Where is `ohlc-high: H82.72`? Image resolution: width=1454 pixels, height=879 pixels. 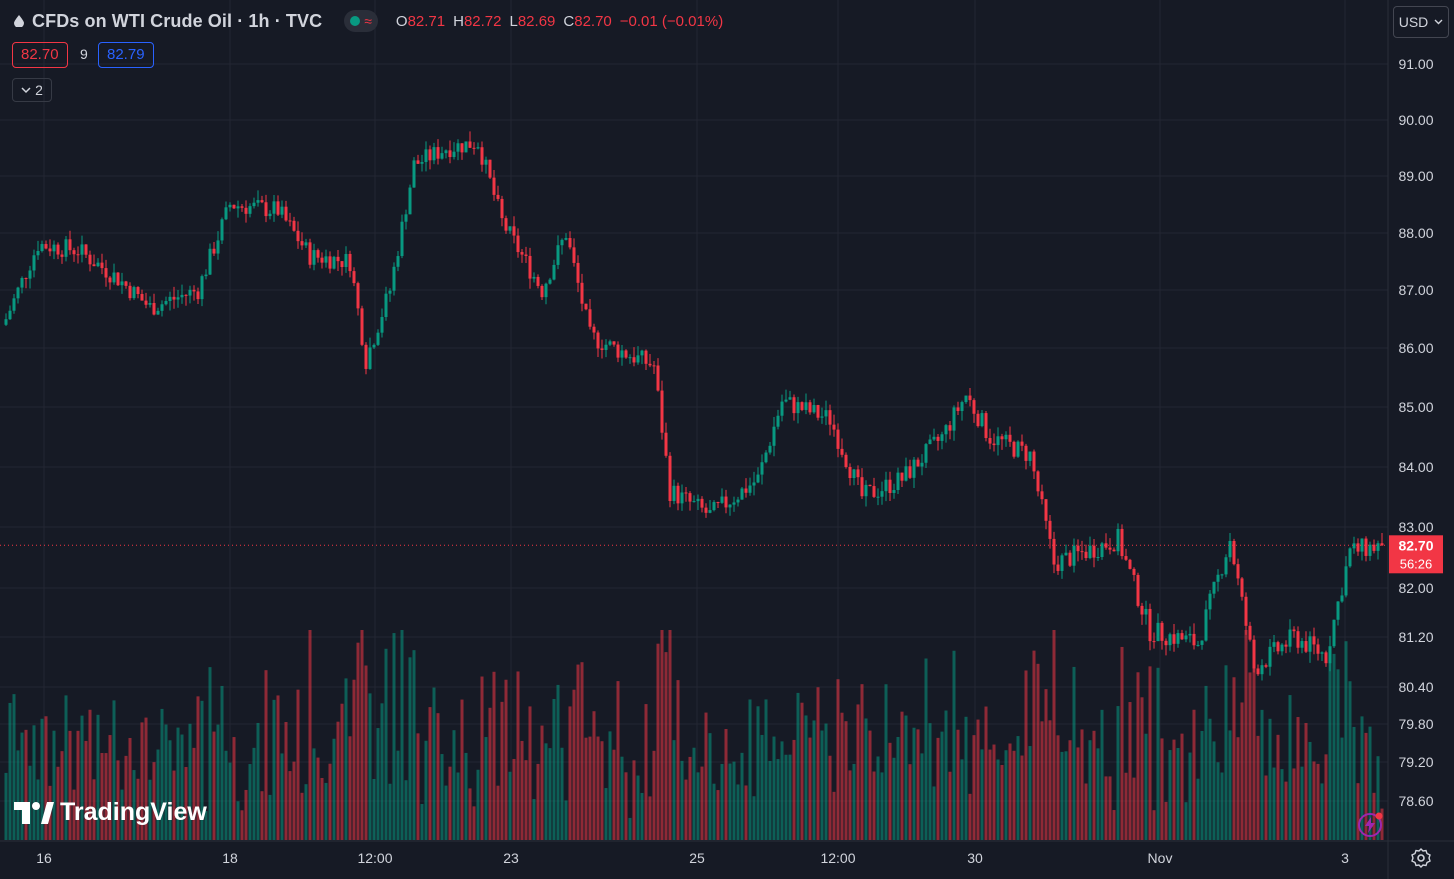 ohlc-high: H82.72 is located at coordinates (477, 21).